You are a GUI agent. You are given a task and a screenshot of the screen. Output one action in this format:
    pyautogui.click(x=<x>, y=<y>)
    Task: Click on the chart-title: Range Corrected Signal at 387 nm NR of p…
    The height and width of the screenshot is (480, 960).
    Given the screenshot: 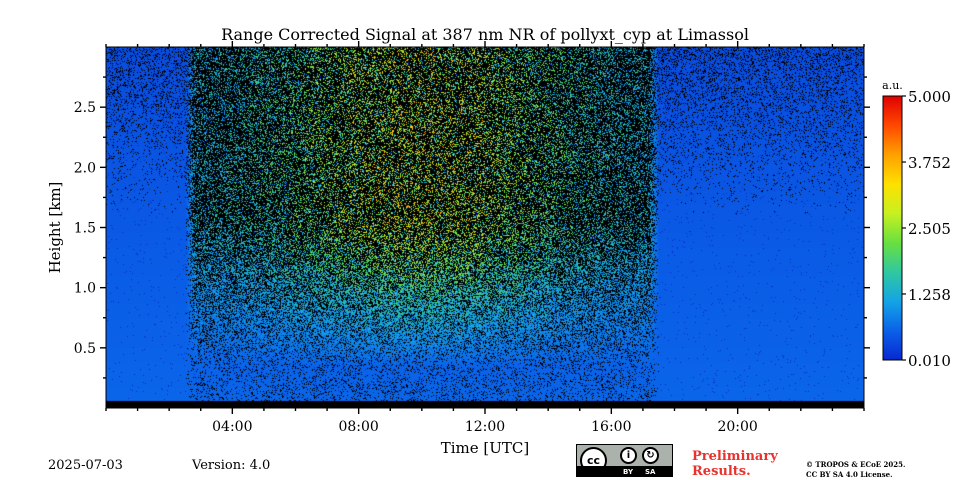 What is the action you would take?
    pyautogui.click(x=485, y=34)
    